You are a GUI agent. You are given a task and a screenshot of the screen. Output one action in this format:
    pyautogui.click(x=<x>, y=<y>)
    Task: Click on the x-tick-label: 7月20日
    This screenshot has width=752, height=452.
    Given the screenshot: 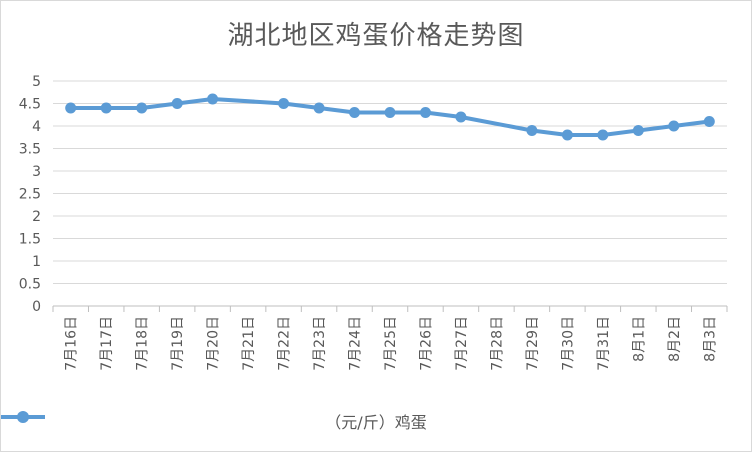 What is the action you would take?
    pyautogui.click(x=214, y=343)
    